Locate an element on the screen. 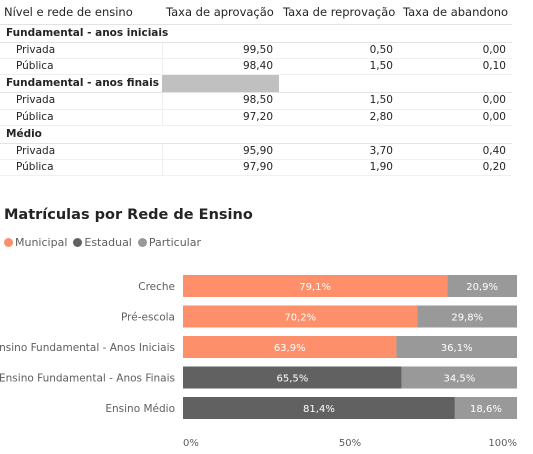 Image resolution: width=533 pixels, height=454 pixels. category-label: Ensino Médio is located at coordinates (140, 409).